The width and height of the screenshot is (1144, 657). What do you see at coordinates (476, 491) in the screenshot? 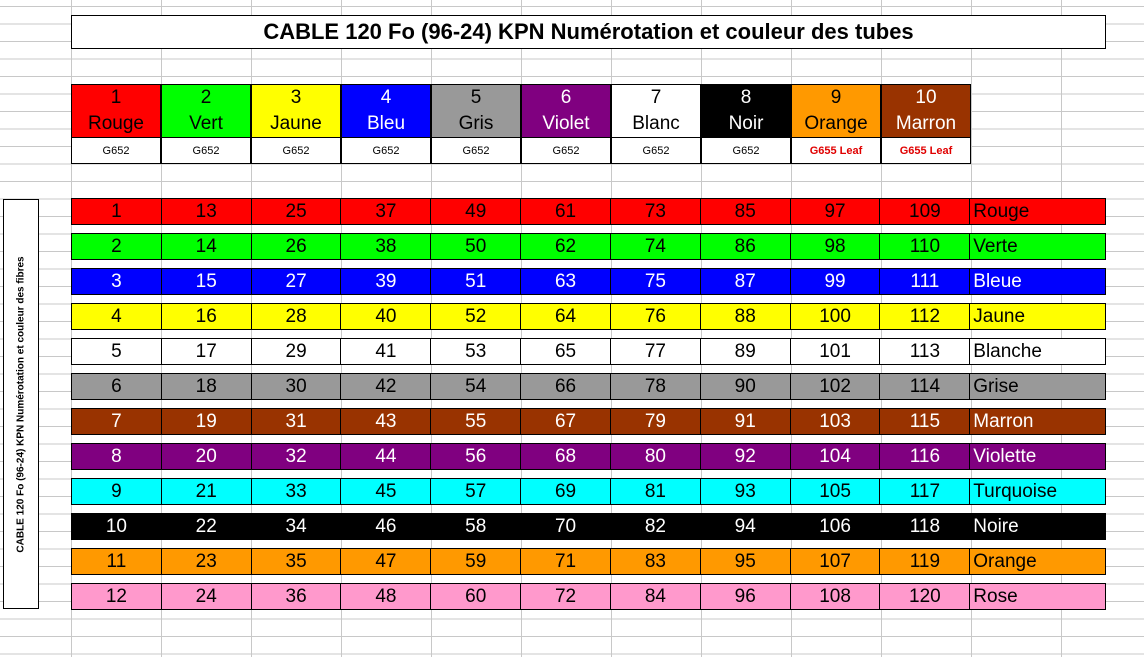
I see `fiber-number-cell: 57` at bounding box center [476, 491].